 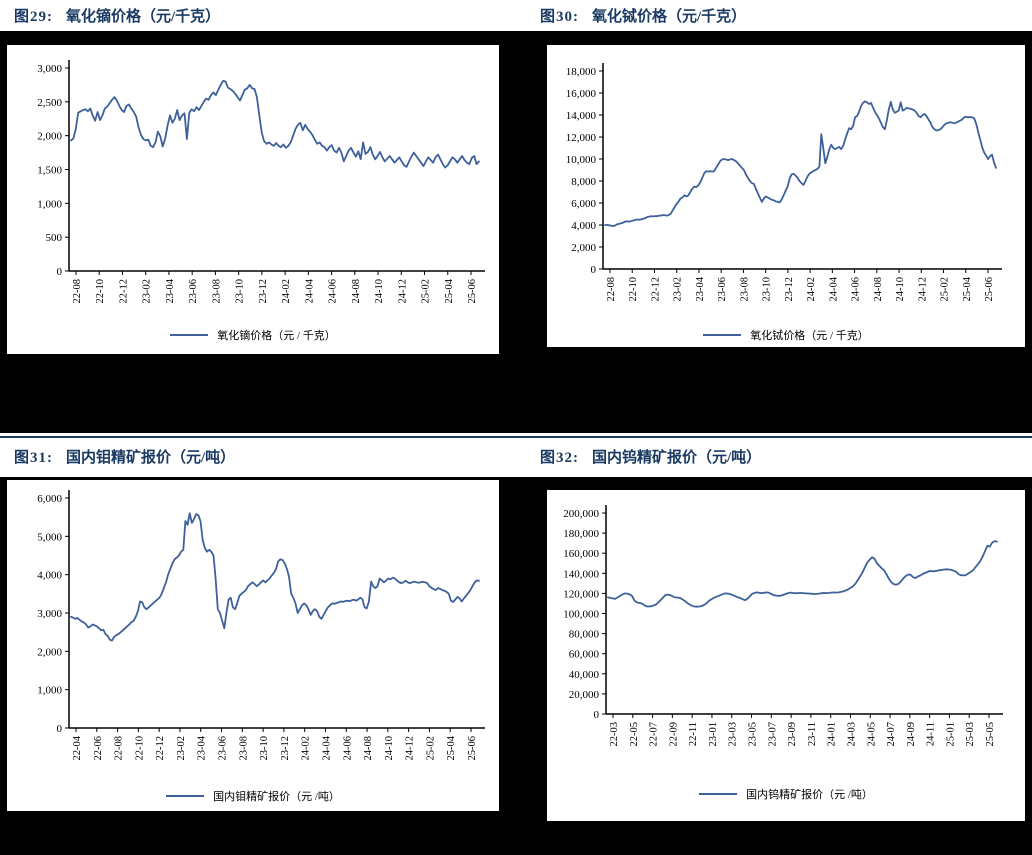 I want to click on y-axis-label: 16,000, so click(x=581, y=94).